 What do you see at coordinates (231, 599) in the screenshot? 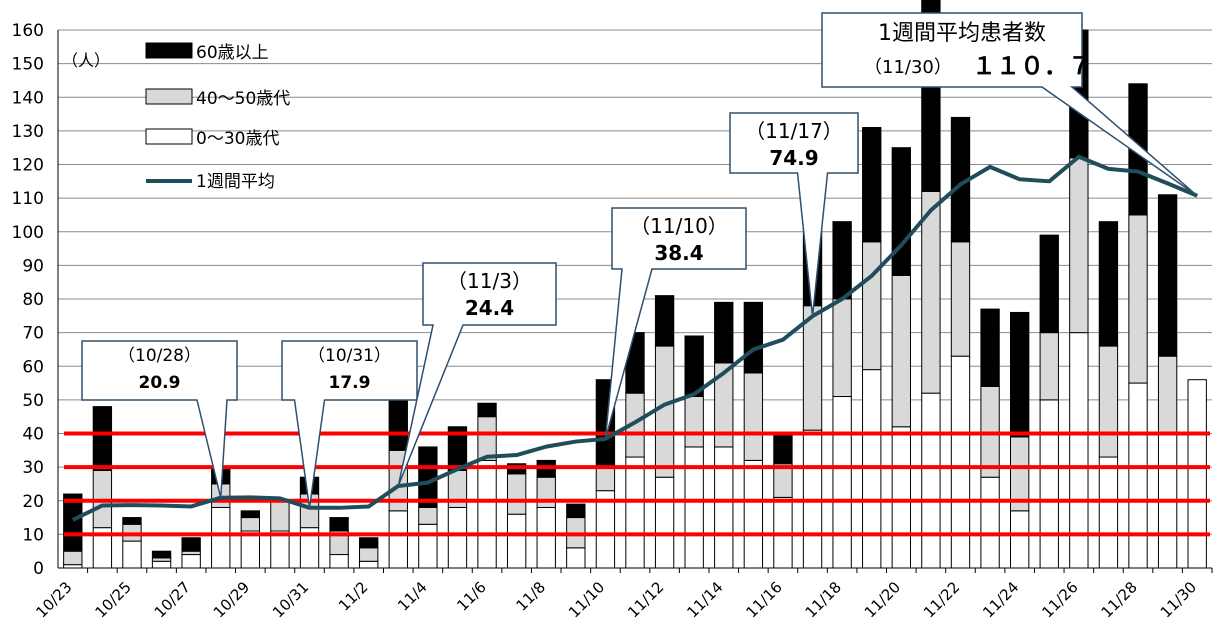
I see `x-tick-label: 10/29` at bounding box center [231, 599].